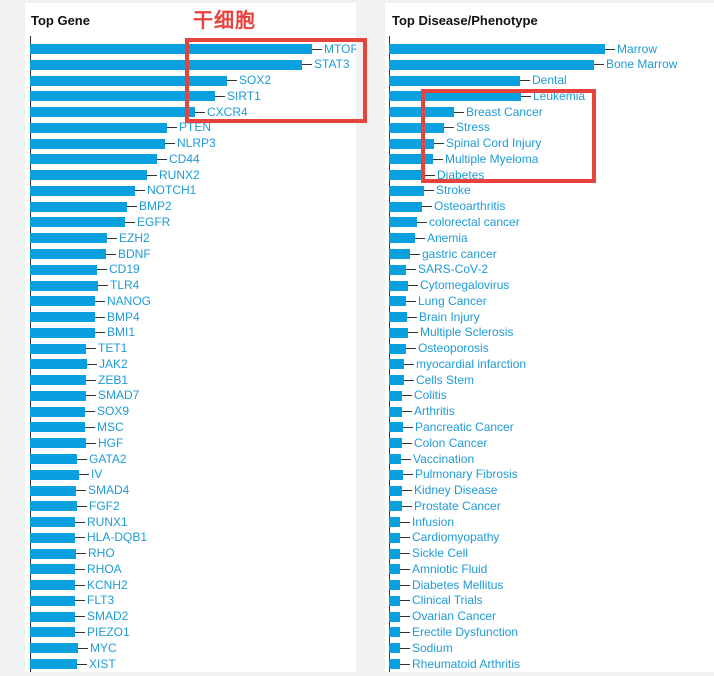 This screenshot has height=676, width=714. What do you see at coordinates (440, 553) in the screenshot?
I see `bar-label: Sickle Cell` at bounding box center [440, 553].